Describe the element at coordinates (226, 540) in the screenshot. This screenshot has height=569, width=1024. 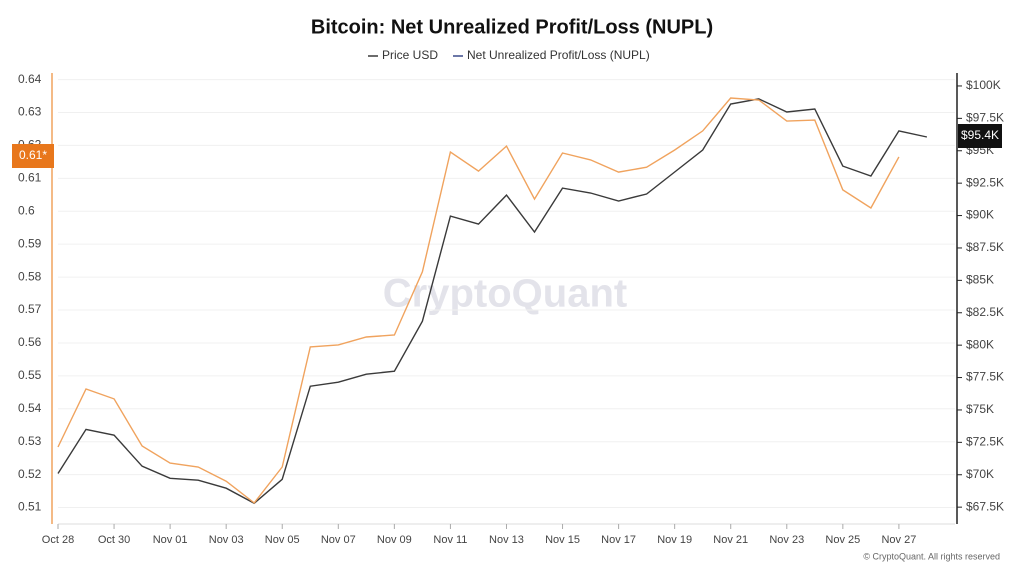
I see `x-tick-label: Nov 03` at that location.